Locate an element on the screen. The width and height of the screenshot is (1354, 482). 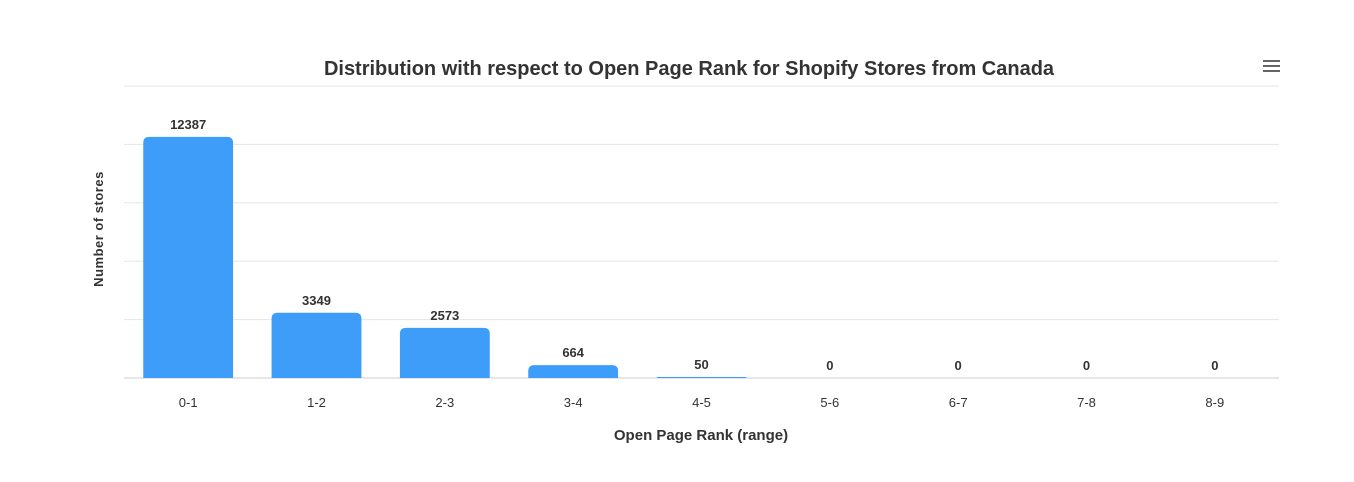
x-axis-title: Open Page Rank (range) is located at coordinates (701, 435).